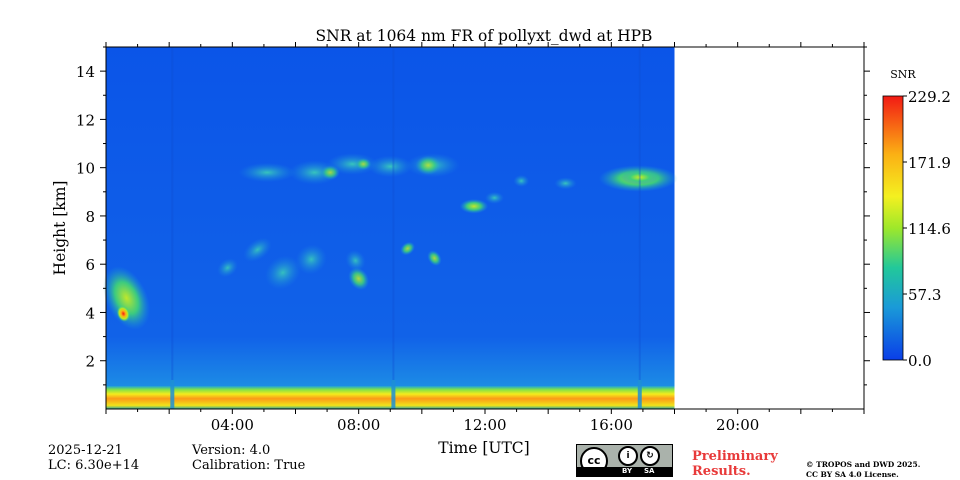  What do you see at coordinates (735, 456) in the screenshot?
I see `preliminary-label: Preliminary` at bounding box center [735, 456].